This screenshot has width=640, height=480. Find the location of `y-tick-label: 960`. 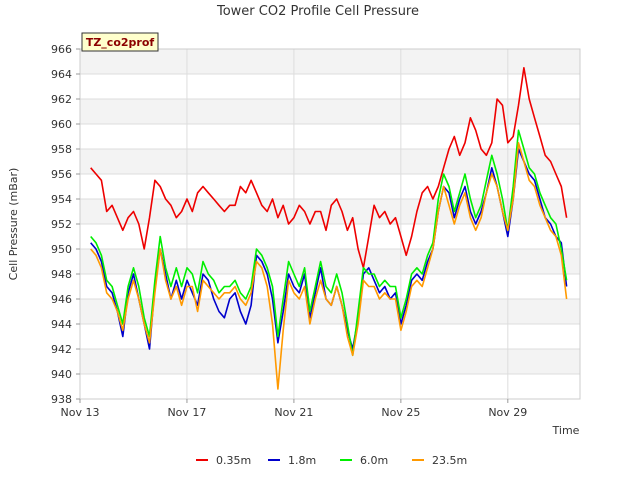

y-tick-label: 960 is located at coordinates (61, 124).